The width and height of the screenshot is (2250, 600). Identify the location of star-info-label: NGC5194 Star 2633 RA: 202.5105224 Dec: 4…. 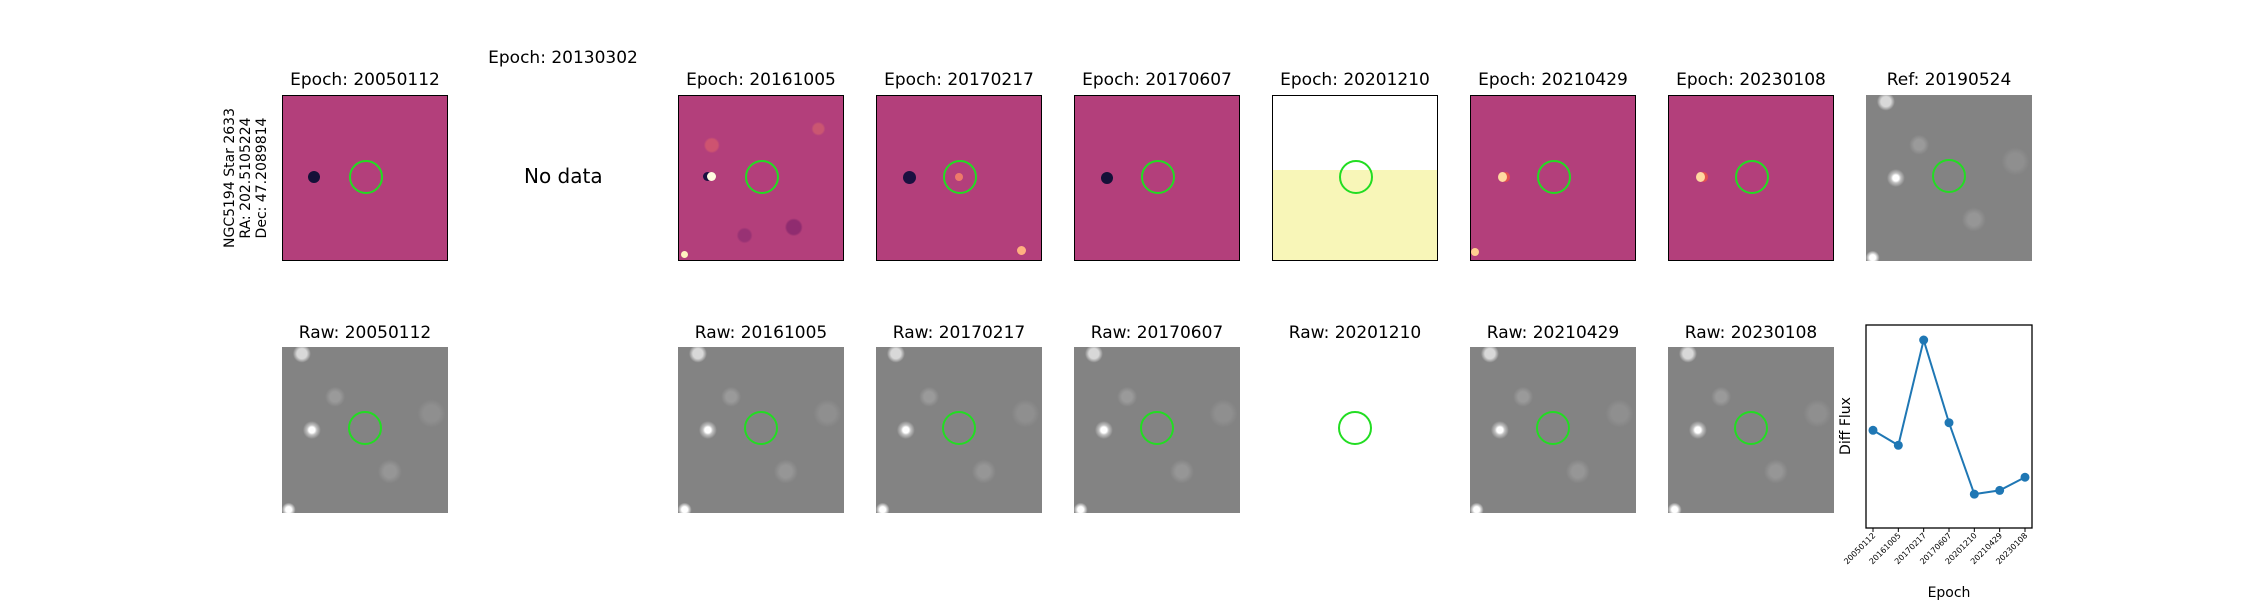
(246, 178).